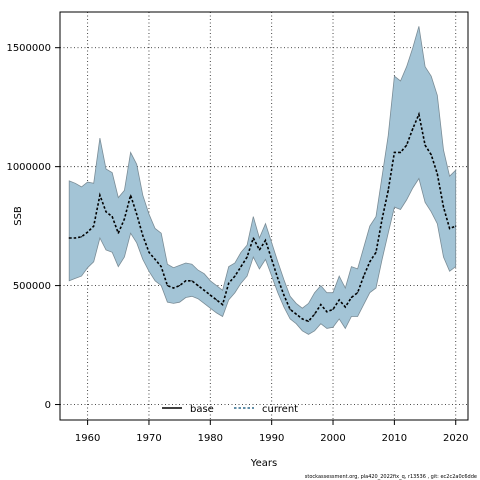 The image size is (480, 480). I want to click on legend-label-base: base, so click(202, 409).